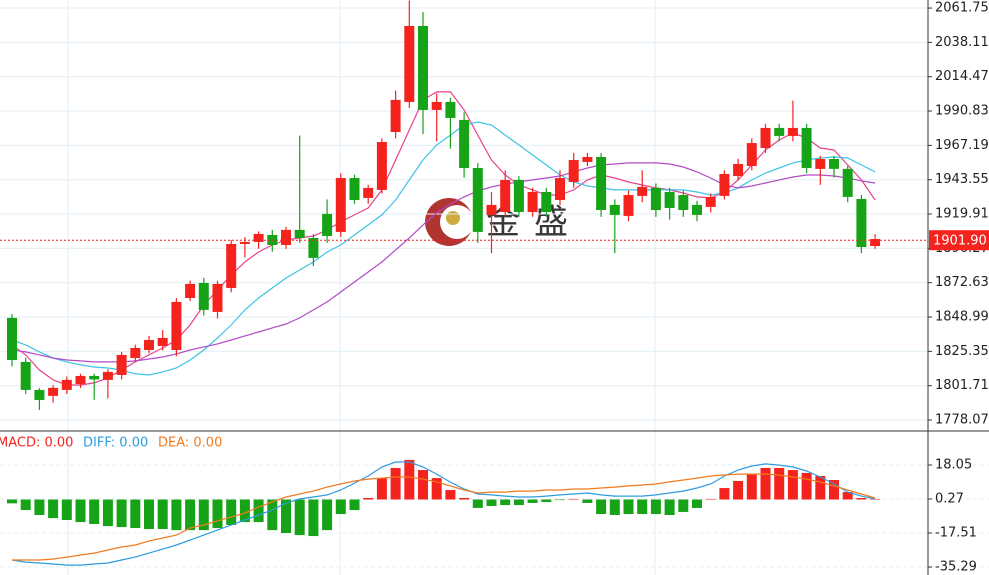 Image resolution: width=989 pixels, height=575 pixels. What do you see at coordinates (453, 218) in the screenshot?
I see `logo` at bounding box center [453, 218].